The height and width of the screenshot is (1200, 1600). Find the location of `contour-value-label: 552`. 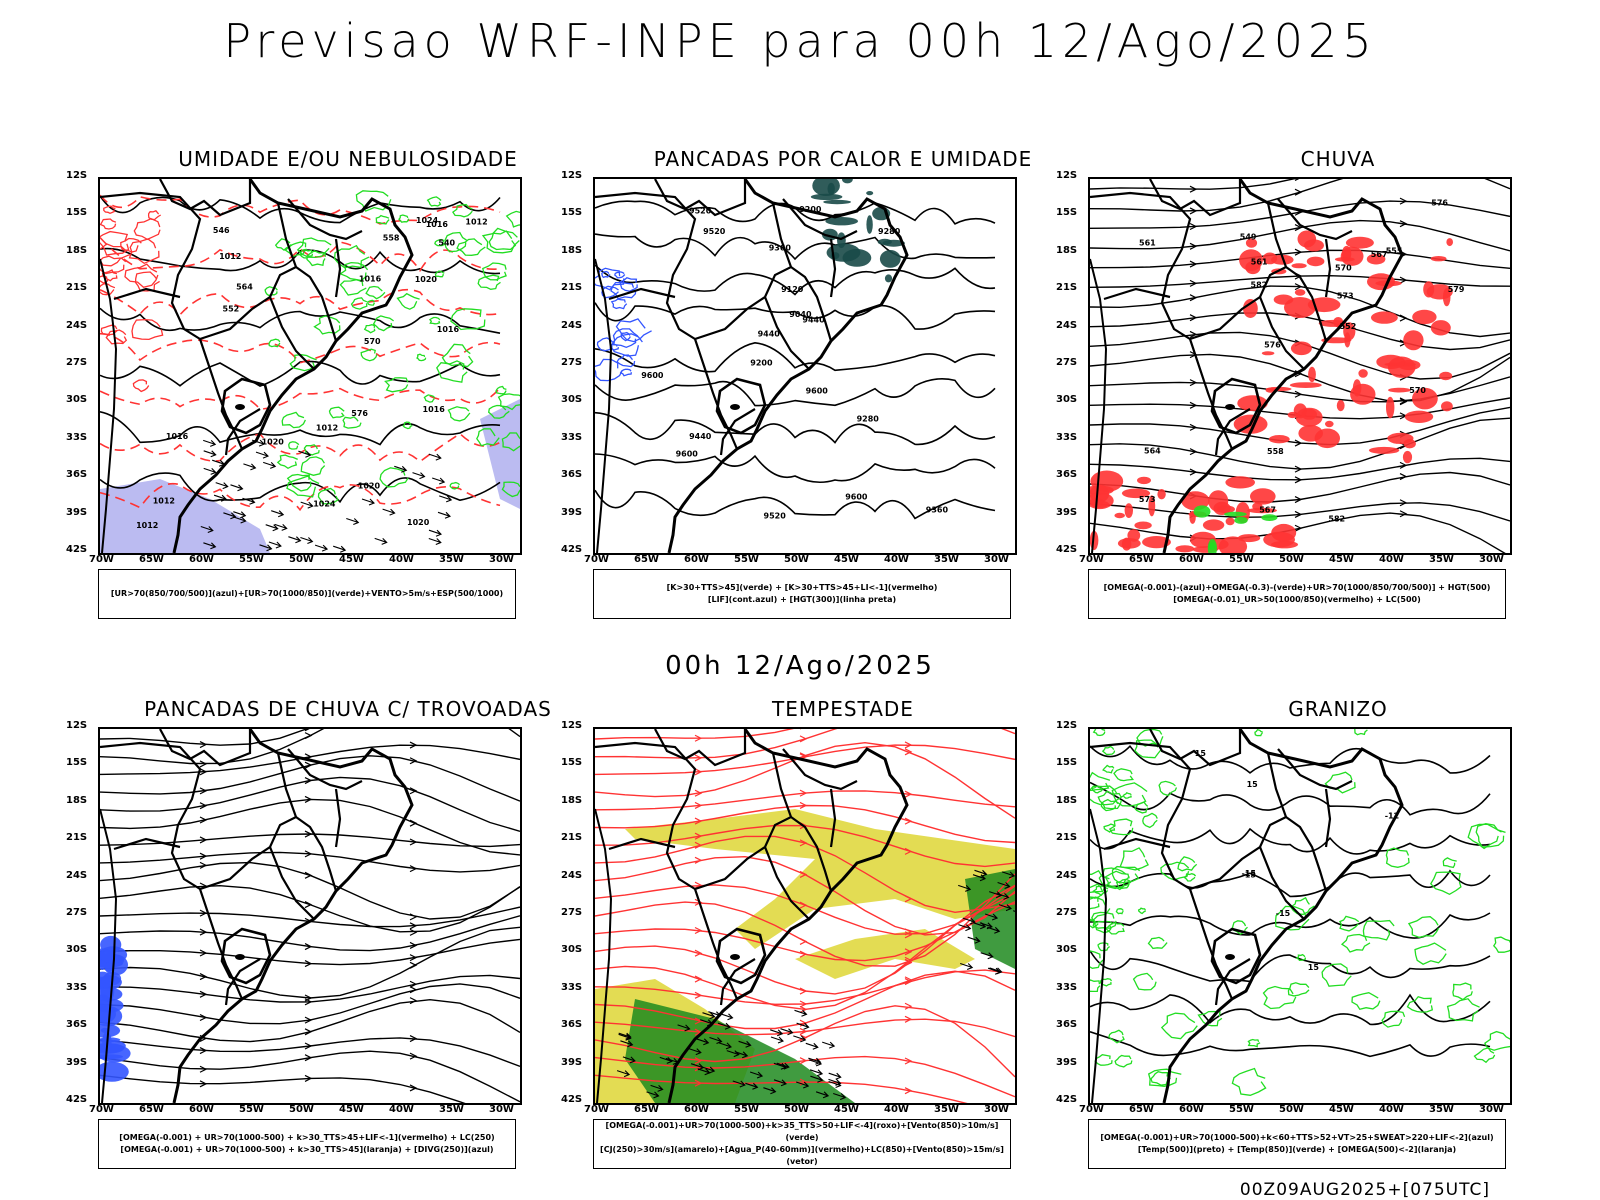

contour-value-label: 552 is located at coordinates (231, 308).